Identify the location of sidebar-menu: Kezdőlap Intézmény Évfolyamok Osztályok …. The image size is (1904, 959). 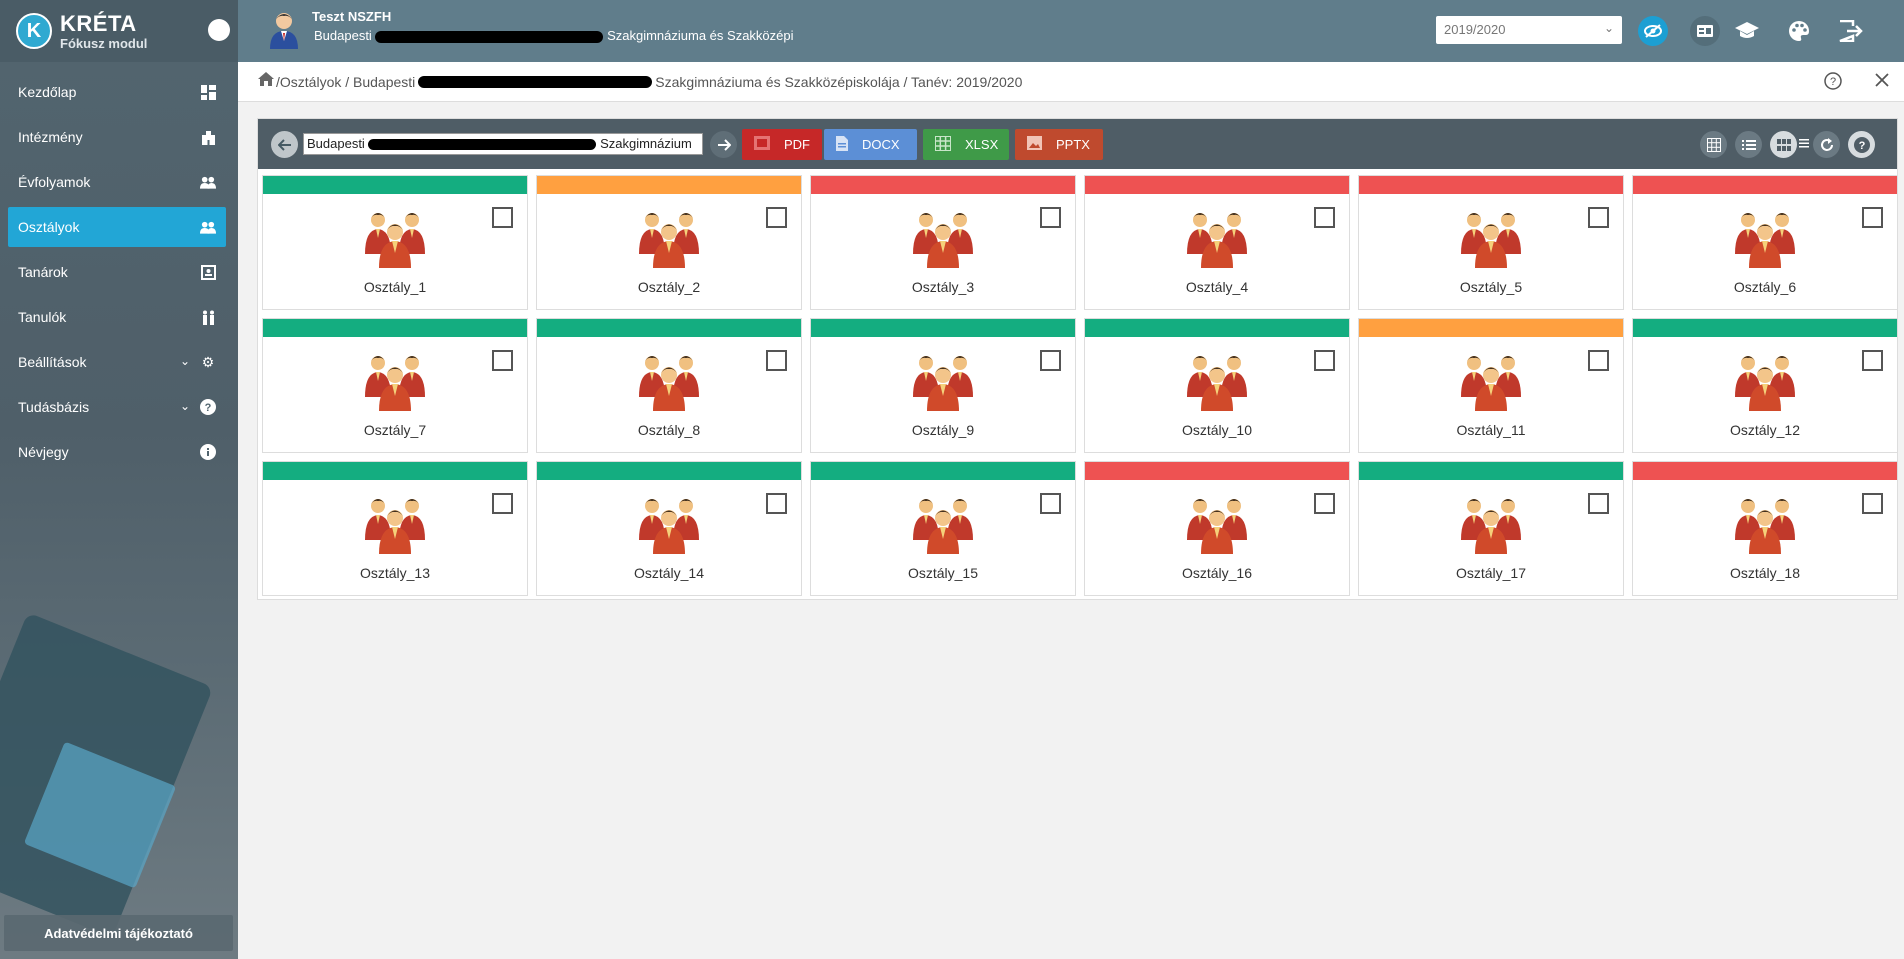
(119, 272).